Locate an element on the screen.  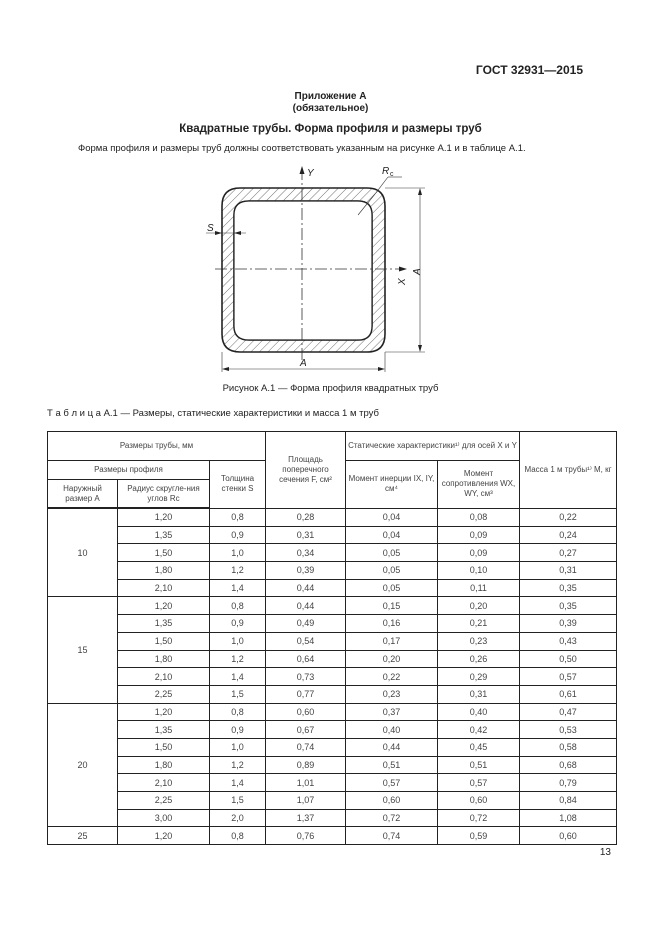
a-bottom-label: A is located at coordinates (303, 363).